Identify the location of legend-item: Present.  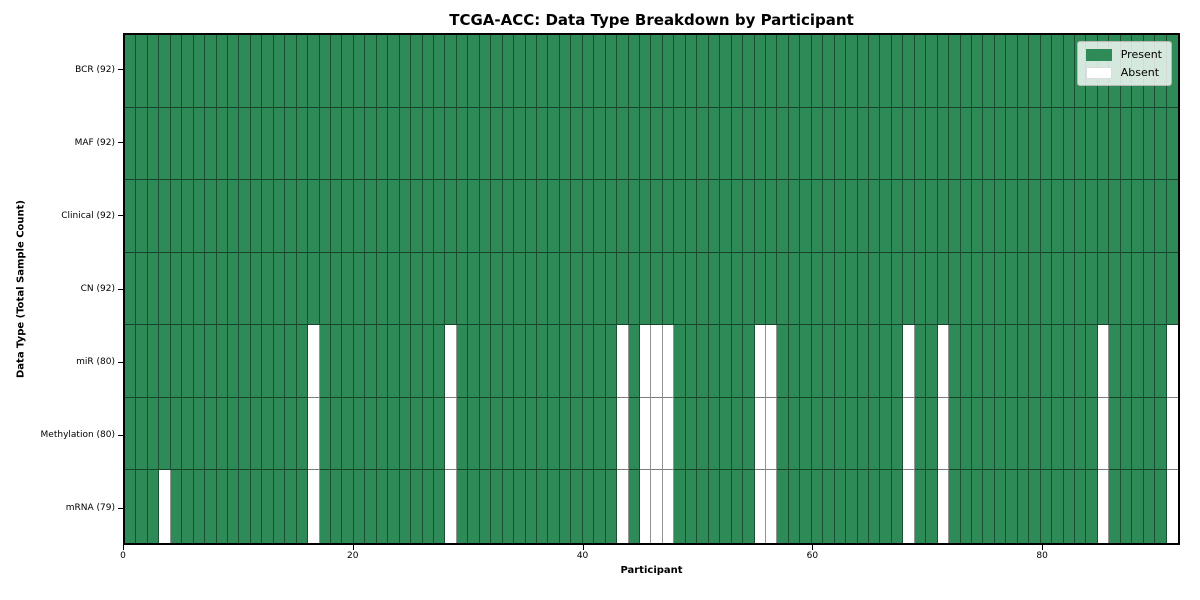
(1123, 54).